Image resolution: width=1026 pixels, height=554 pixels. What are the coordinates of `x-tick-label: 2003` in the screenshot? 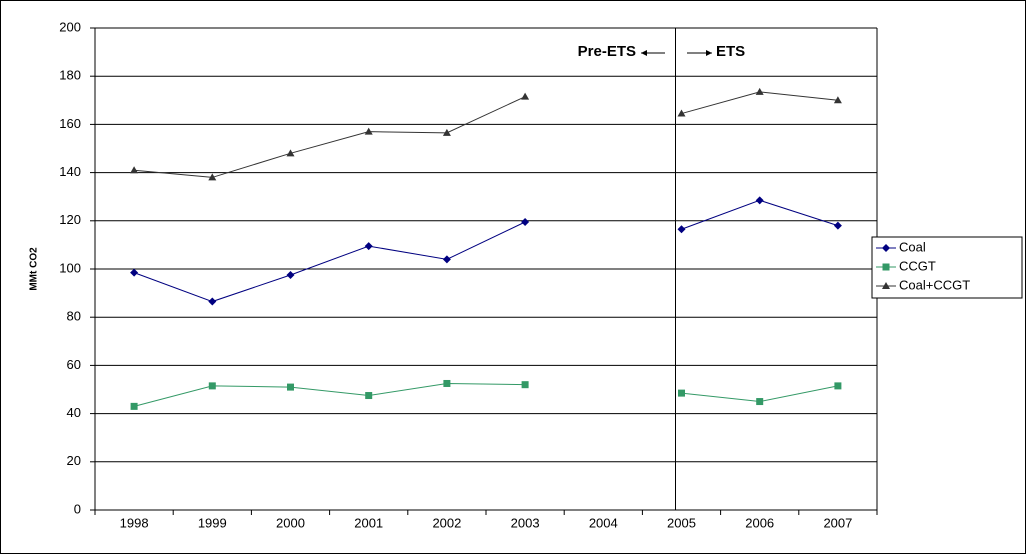 It's located at (525, 522).